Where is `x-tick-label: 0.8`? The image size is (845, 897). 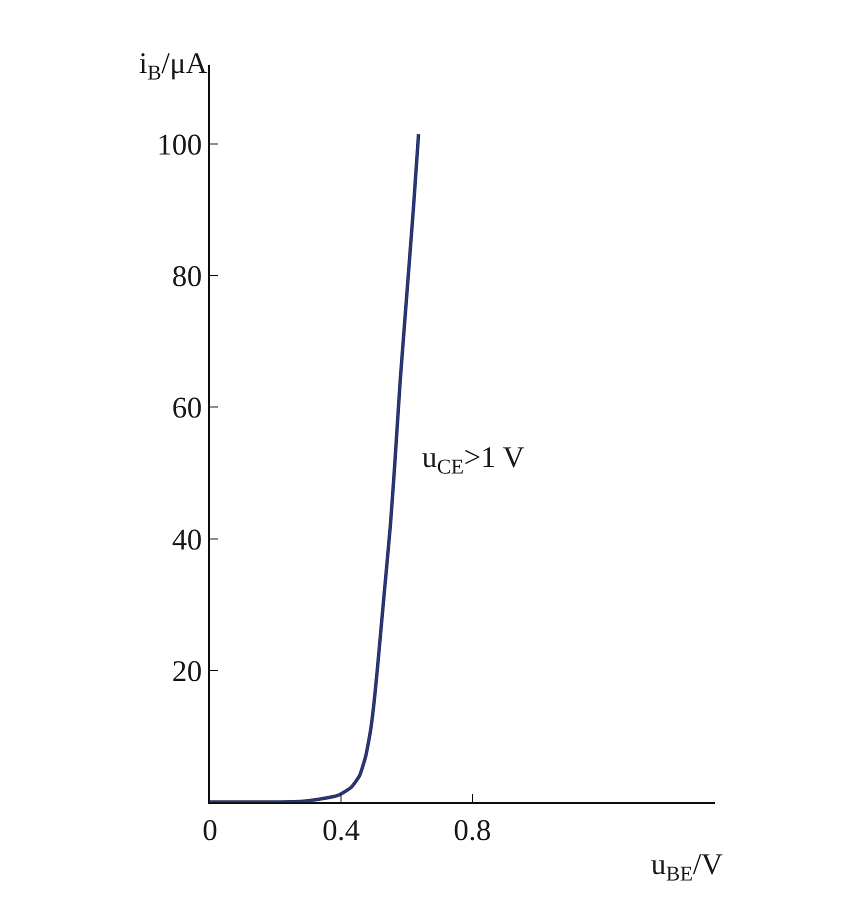 x-tick-label: 0.8 is located at coordinates (473, 830).